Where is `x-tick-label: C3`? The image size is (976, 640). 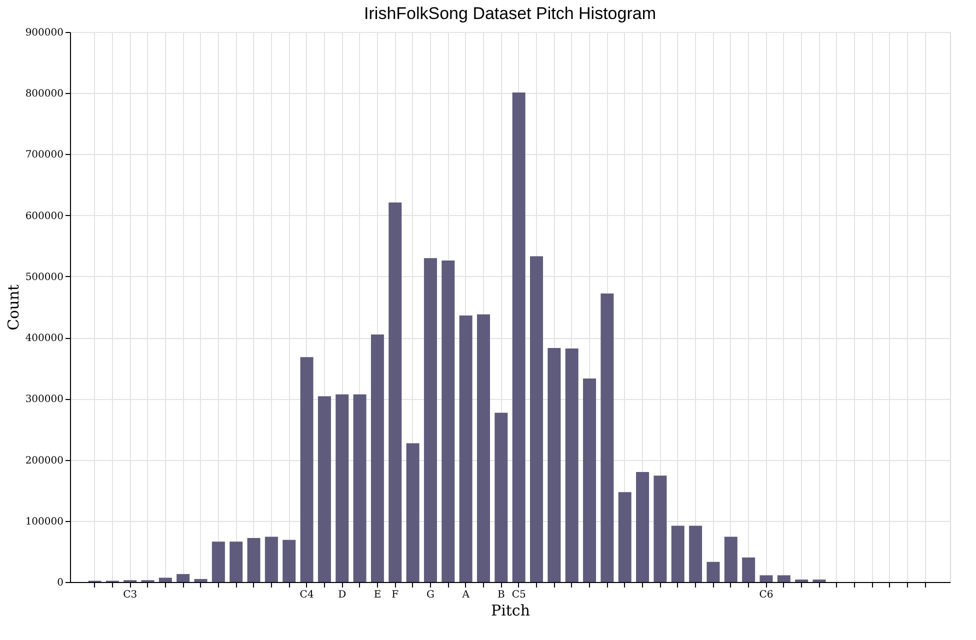
x-tick-label: C3 is located at coordinates (130, 595).